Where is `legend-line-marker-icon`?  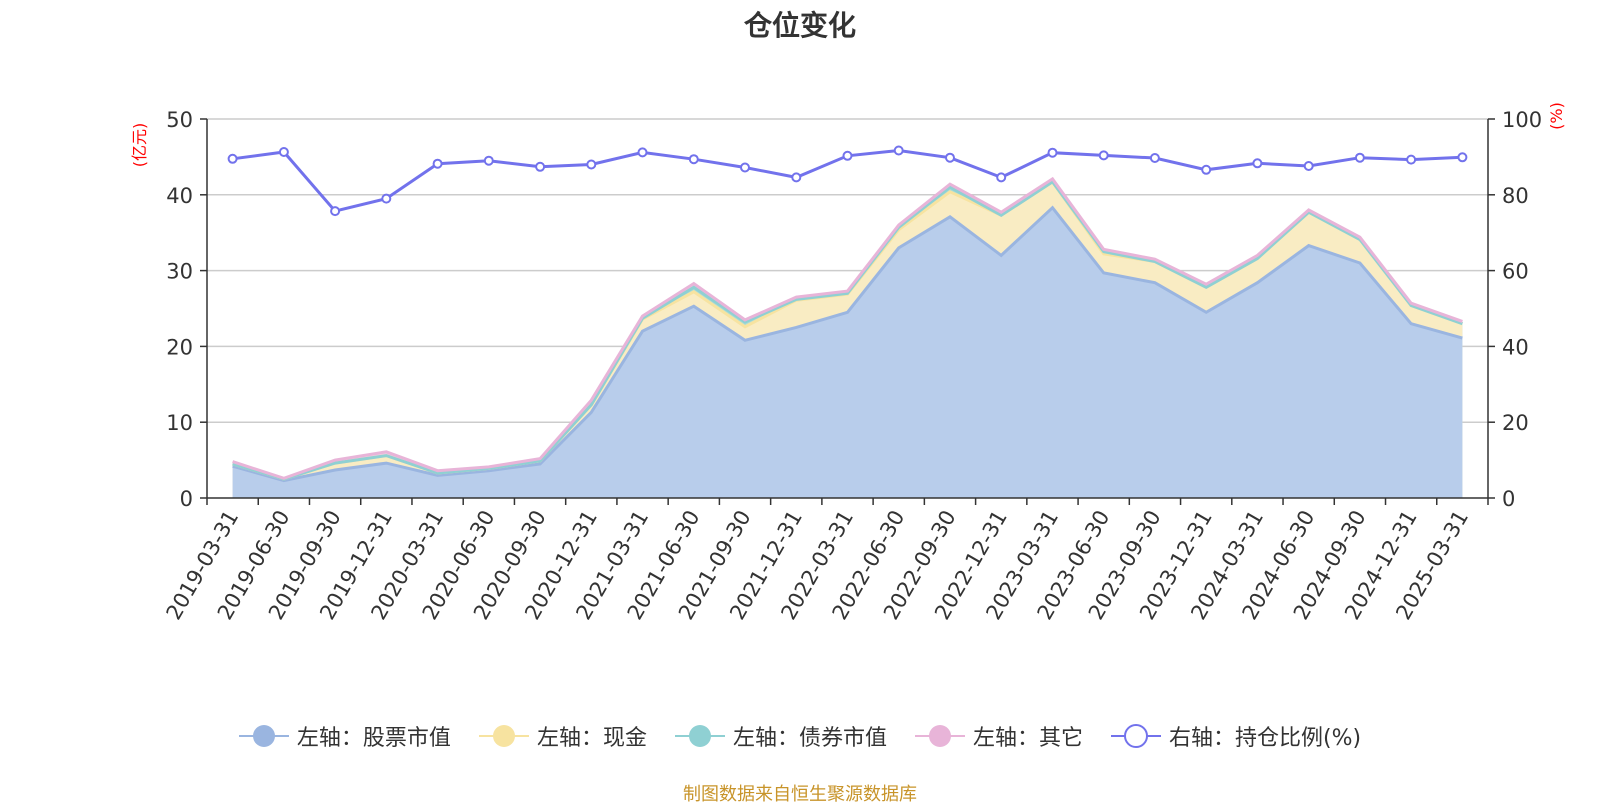
legend-line-marker-icon is located at coordinates (1135, 736).